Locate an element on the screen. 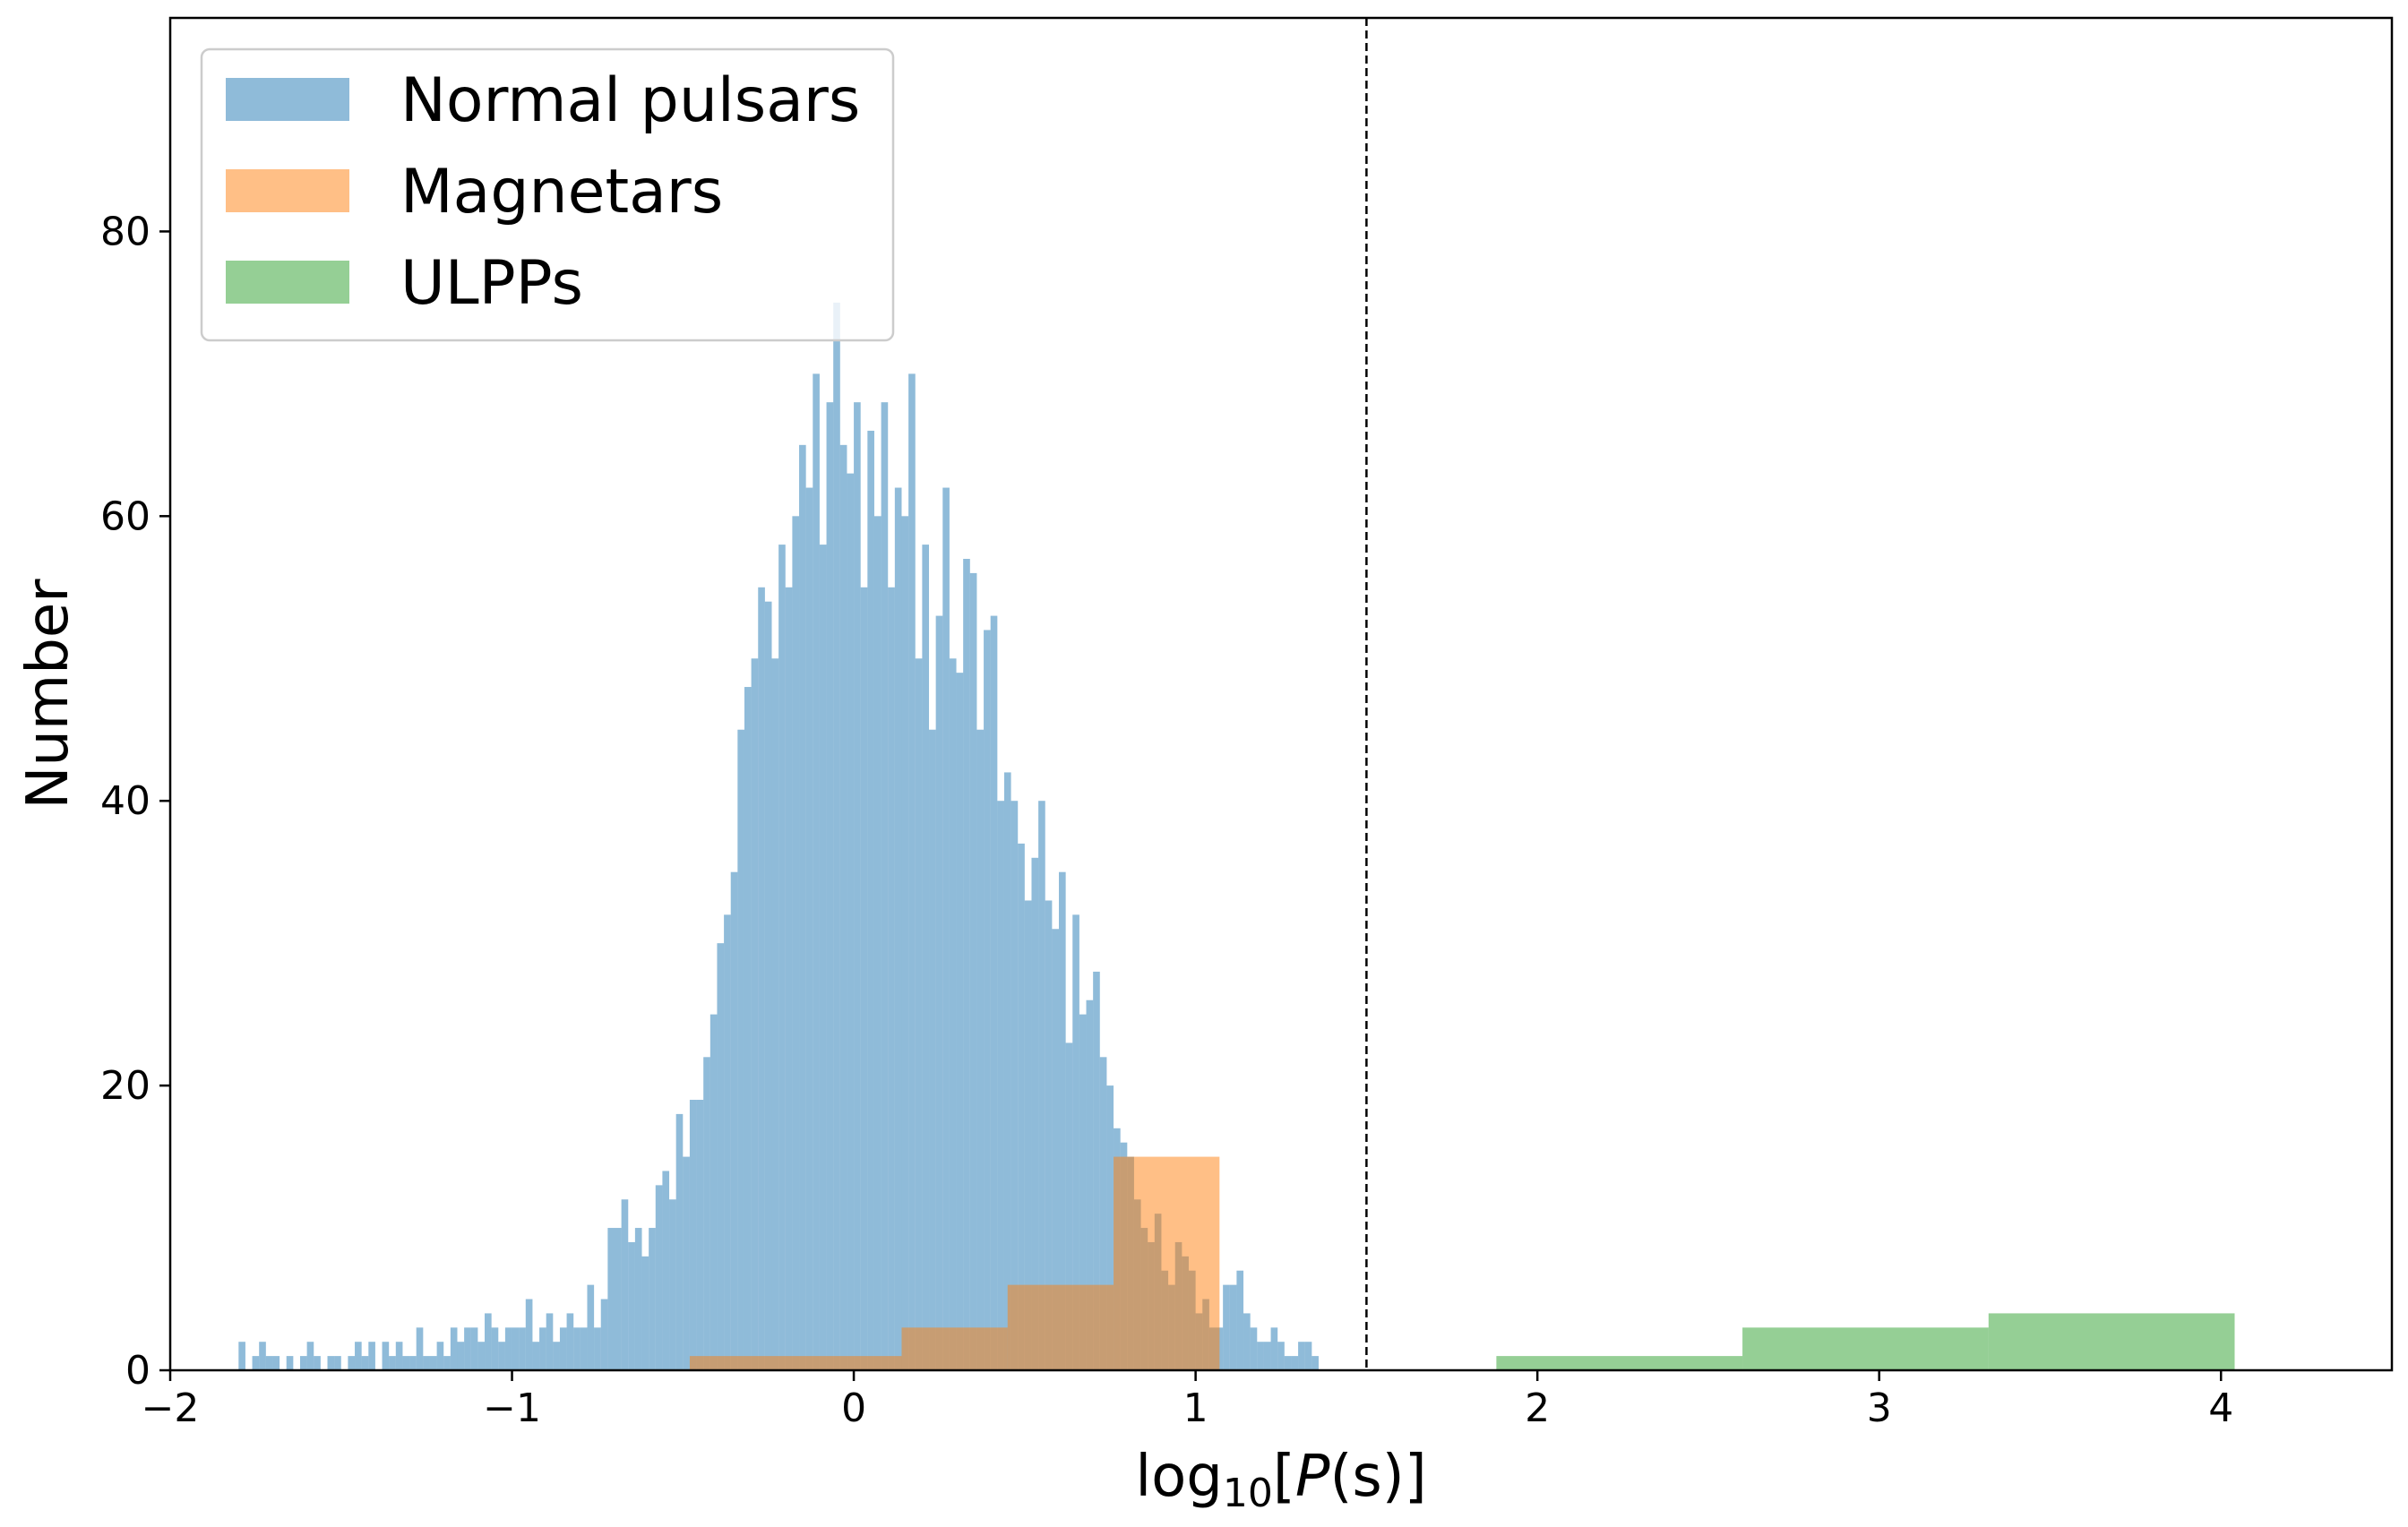  ulpps-bars is located at coordinates (1865, 1341).